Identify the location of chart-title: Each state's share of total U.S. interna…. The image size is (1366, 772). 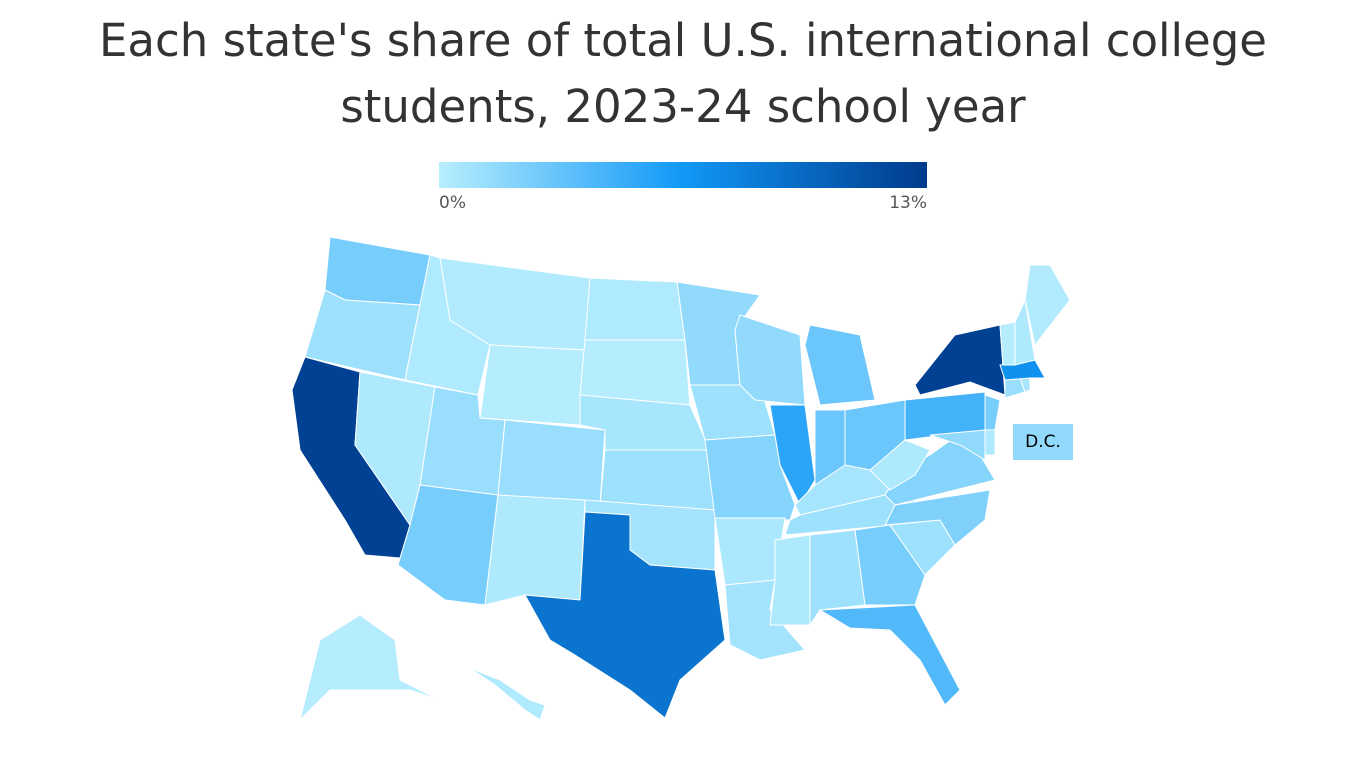
(683, 73).